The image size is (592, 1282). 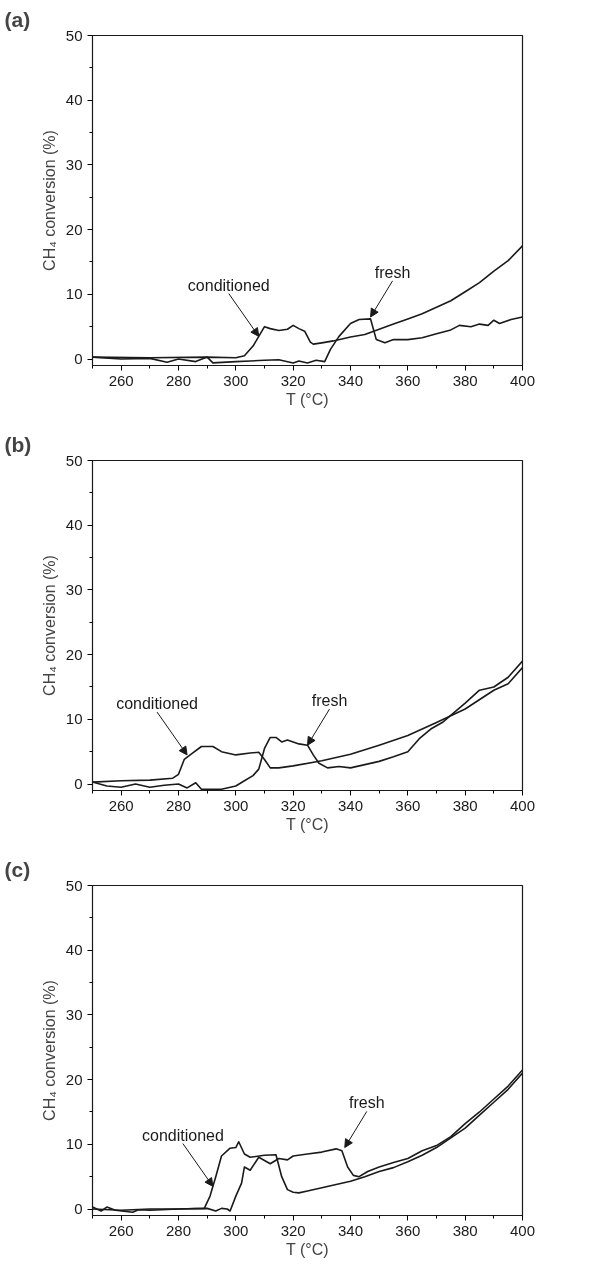 I want to click on chart-title: (c), so click(x=17, y=869).